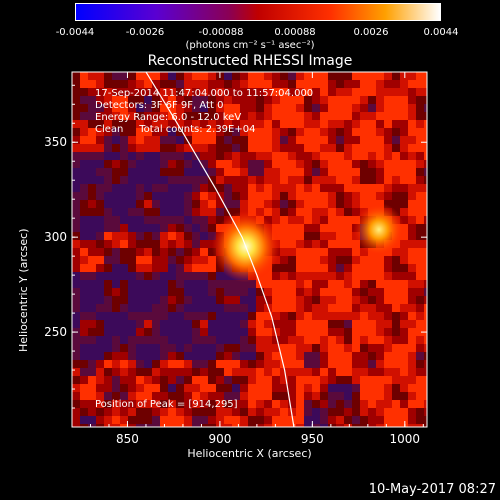 The width and height of the screenshot is (500, 500). What do you see at coordinates (204, 93) in the screenshot?
I see `annotation-time-range: 17-Sep-2014 11:47:04.000 to 11:57:04.000` at bounding box center [204, 93].